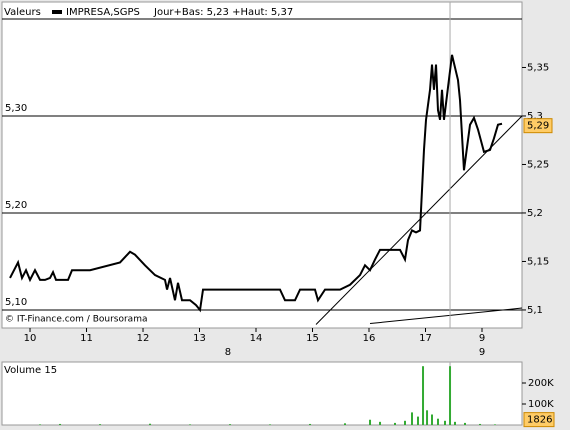  I want to click on volume-panel, so click(262, 393).